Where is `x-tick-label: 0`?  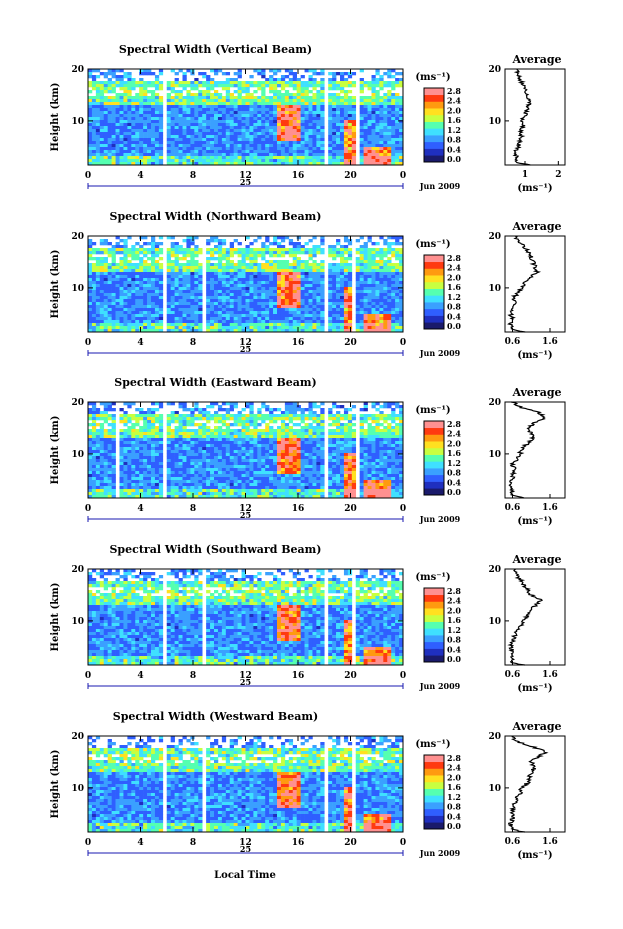 x-tick-label: 0 is located at coordinates (403, 176).